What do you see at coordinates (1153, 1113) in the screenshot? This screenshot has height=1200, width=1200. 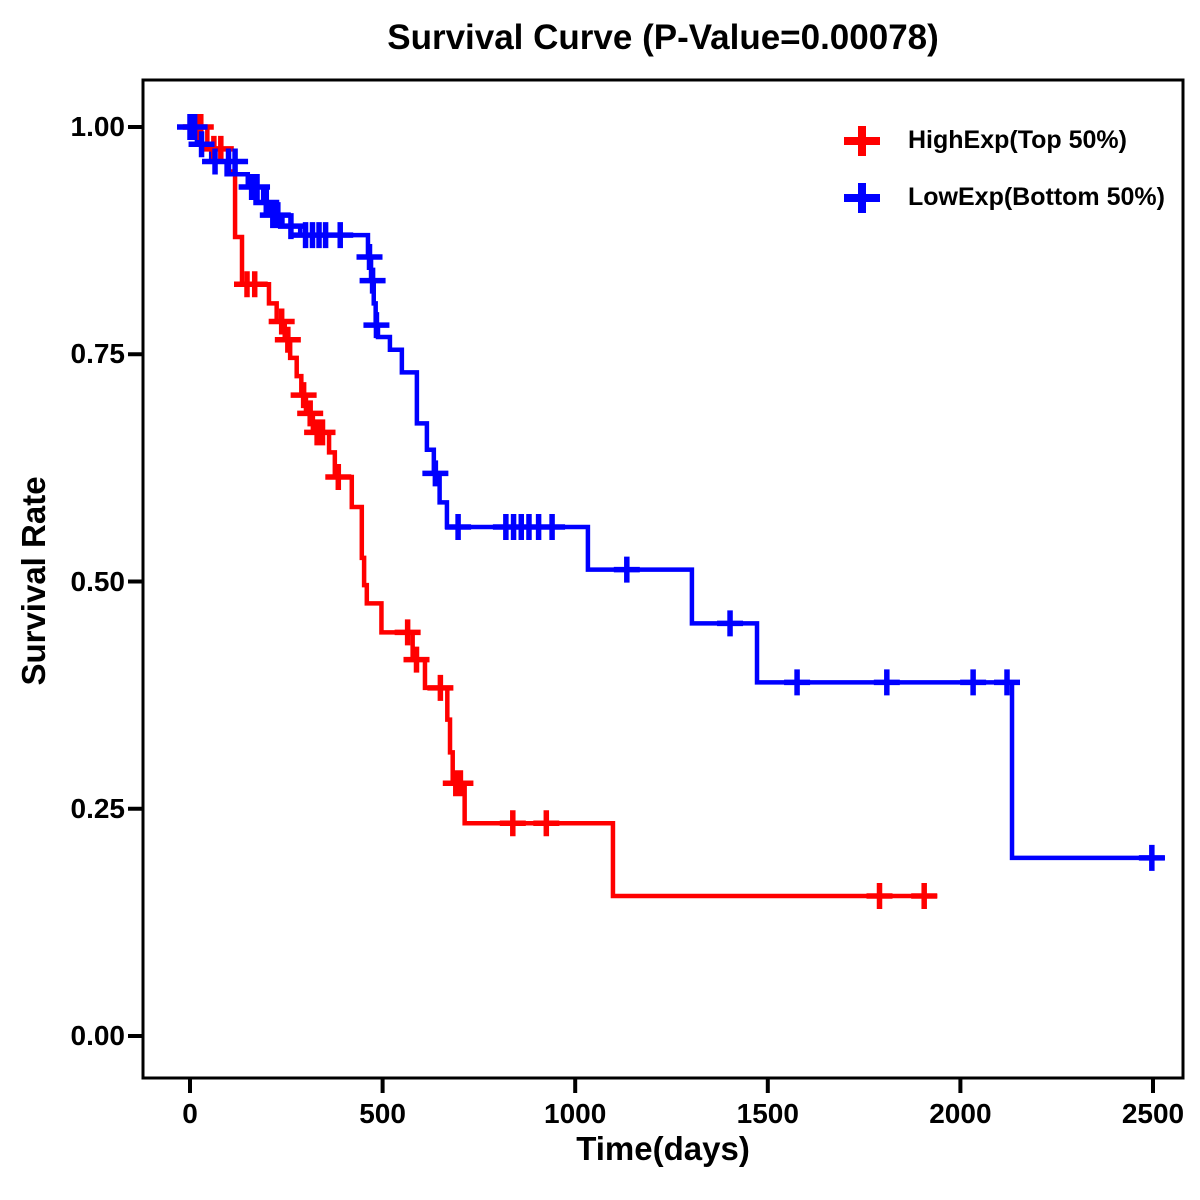 I see `x-tick-label-2500: 2500` at bounding box center [1153, 1113].